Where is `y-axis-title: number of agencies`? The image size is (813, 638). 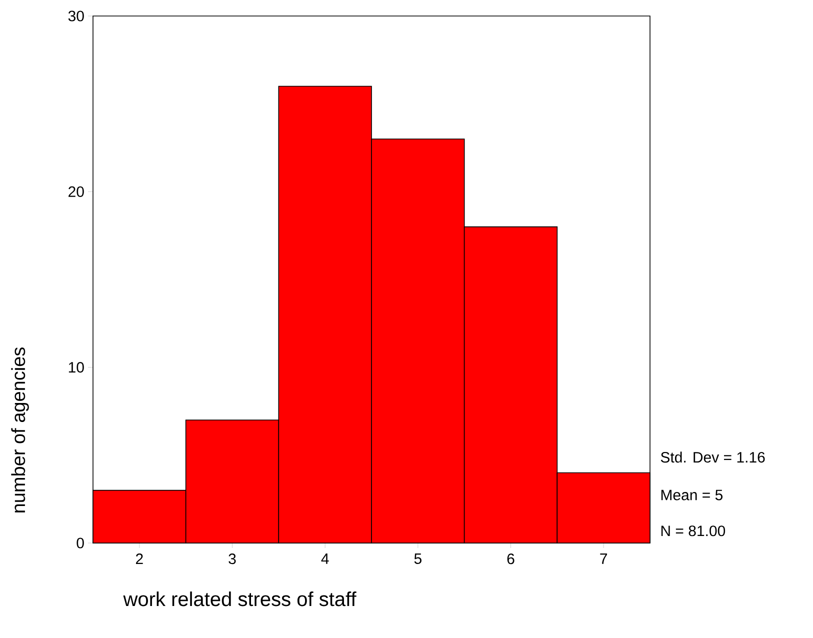
y-axis-title: number of agencies is located at coordinates (20, 430).